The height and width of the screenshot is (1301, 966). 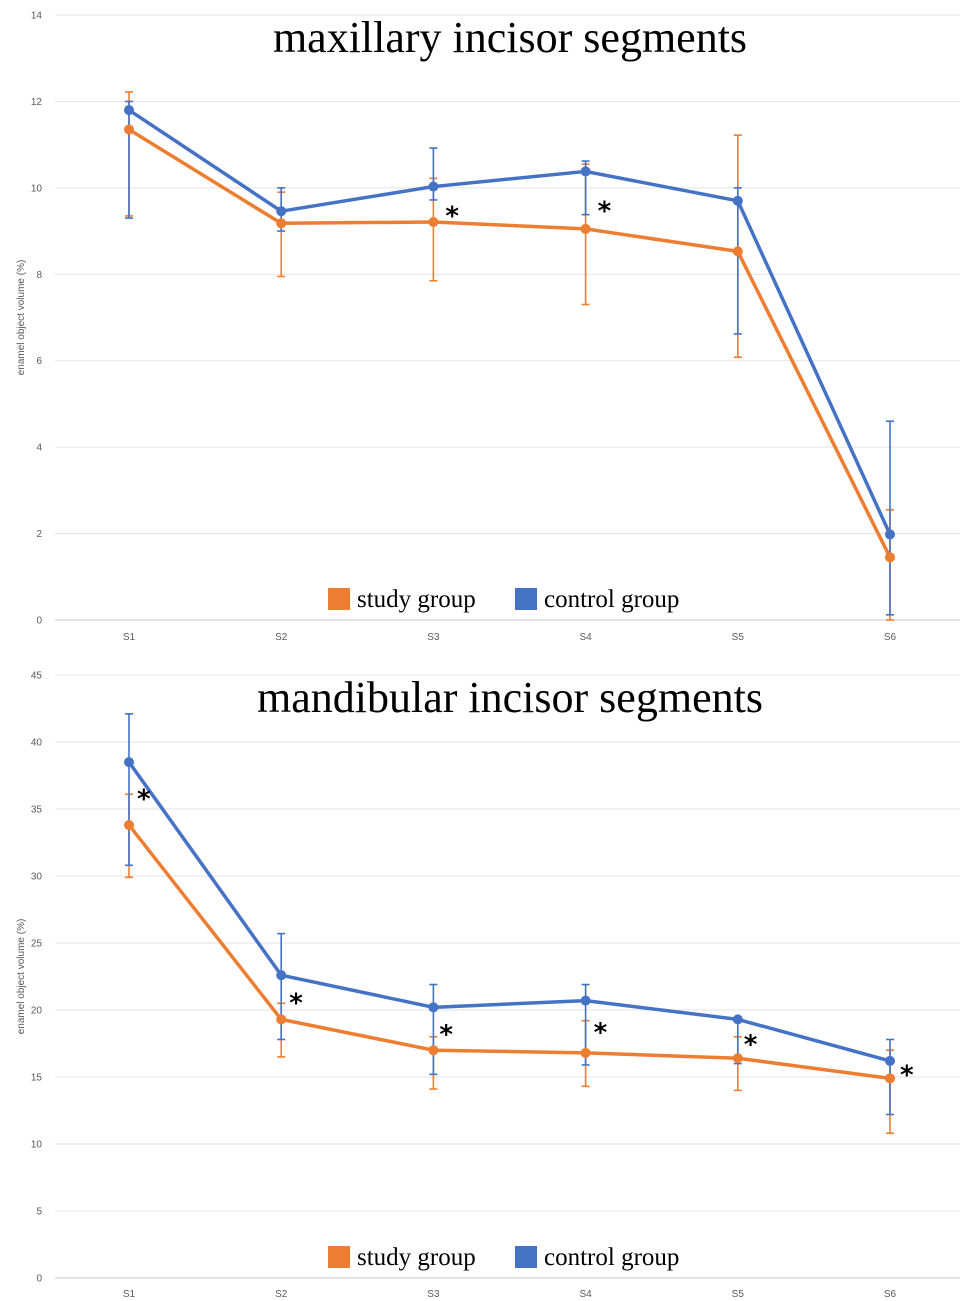 What do you see at coordinates (37, 676) in the screenshot?
I see `y-tick-label: 45` at bounding box center [37, 676].